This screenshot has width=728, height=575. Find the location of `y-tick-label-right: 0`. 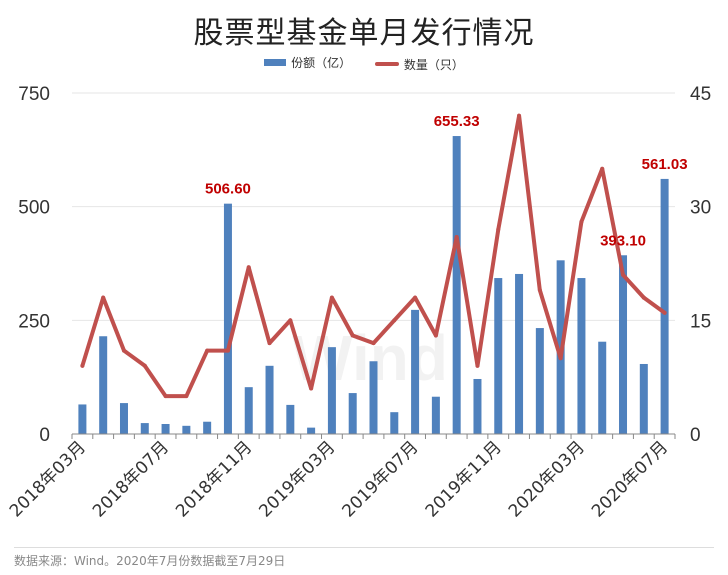

y-tick-label-right: 0 is located at coordinates (695, 435).